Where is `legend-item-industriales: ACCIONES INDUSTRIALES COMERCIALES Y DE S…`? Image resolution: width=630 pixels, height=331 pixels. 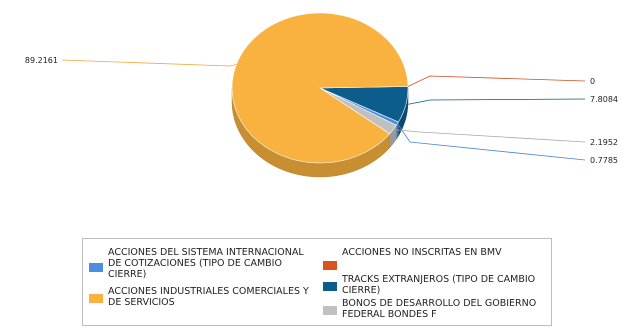
legend-item-industriales: ACCIONES INDUSTRIALES COMERCIALES Y DE S… is located at coordinates (201, 297).